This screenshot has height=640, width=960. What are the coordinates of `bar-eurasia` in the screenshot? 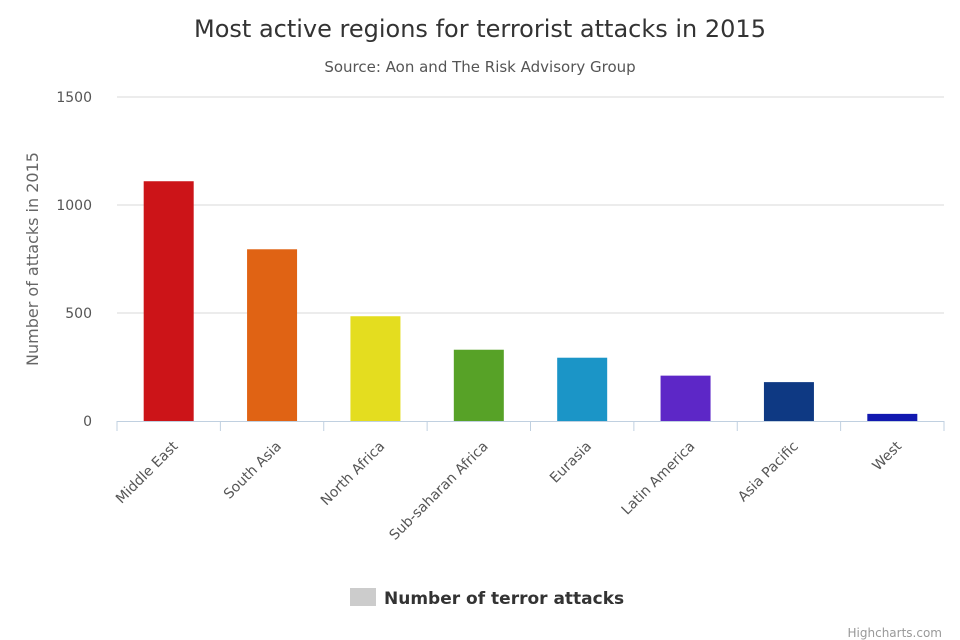 It's located at (582, 389).